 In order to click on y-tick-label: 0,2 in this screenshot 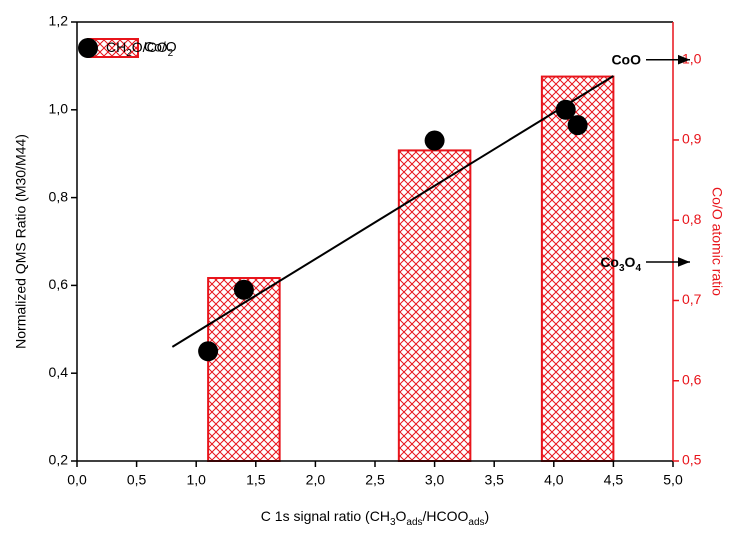, I will do `click(59, 460)`.